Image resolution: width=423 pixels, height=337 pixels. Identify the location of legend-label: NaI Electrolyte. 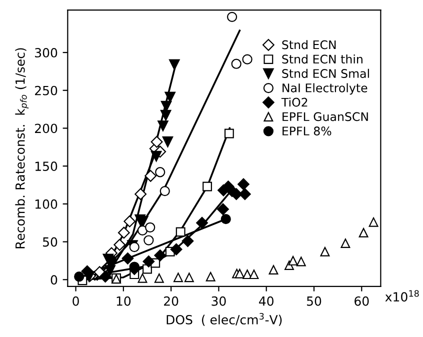
(325, 89).